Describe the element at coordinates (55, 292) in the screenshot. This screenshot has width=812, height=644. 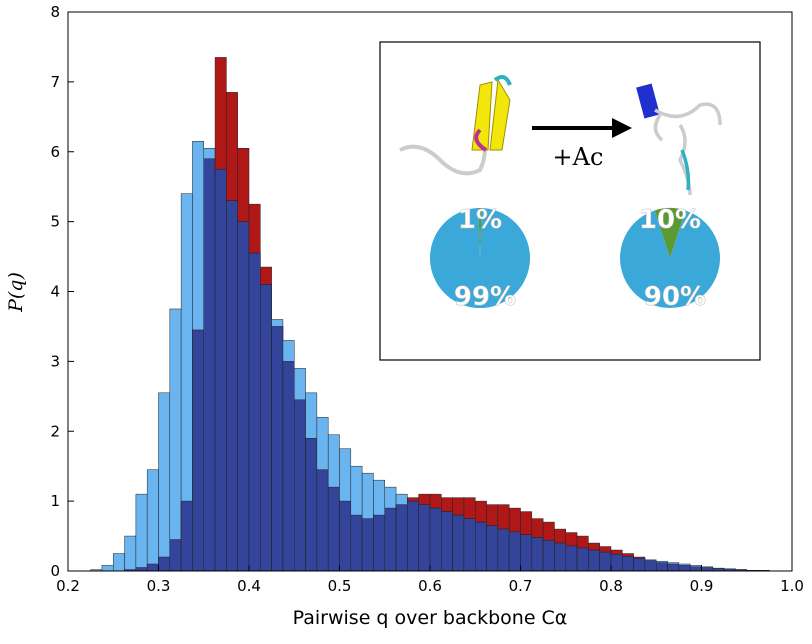
I see `y-tick-label: 4` at that location.